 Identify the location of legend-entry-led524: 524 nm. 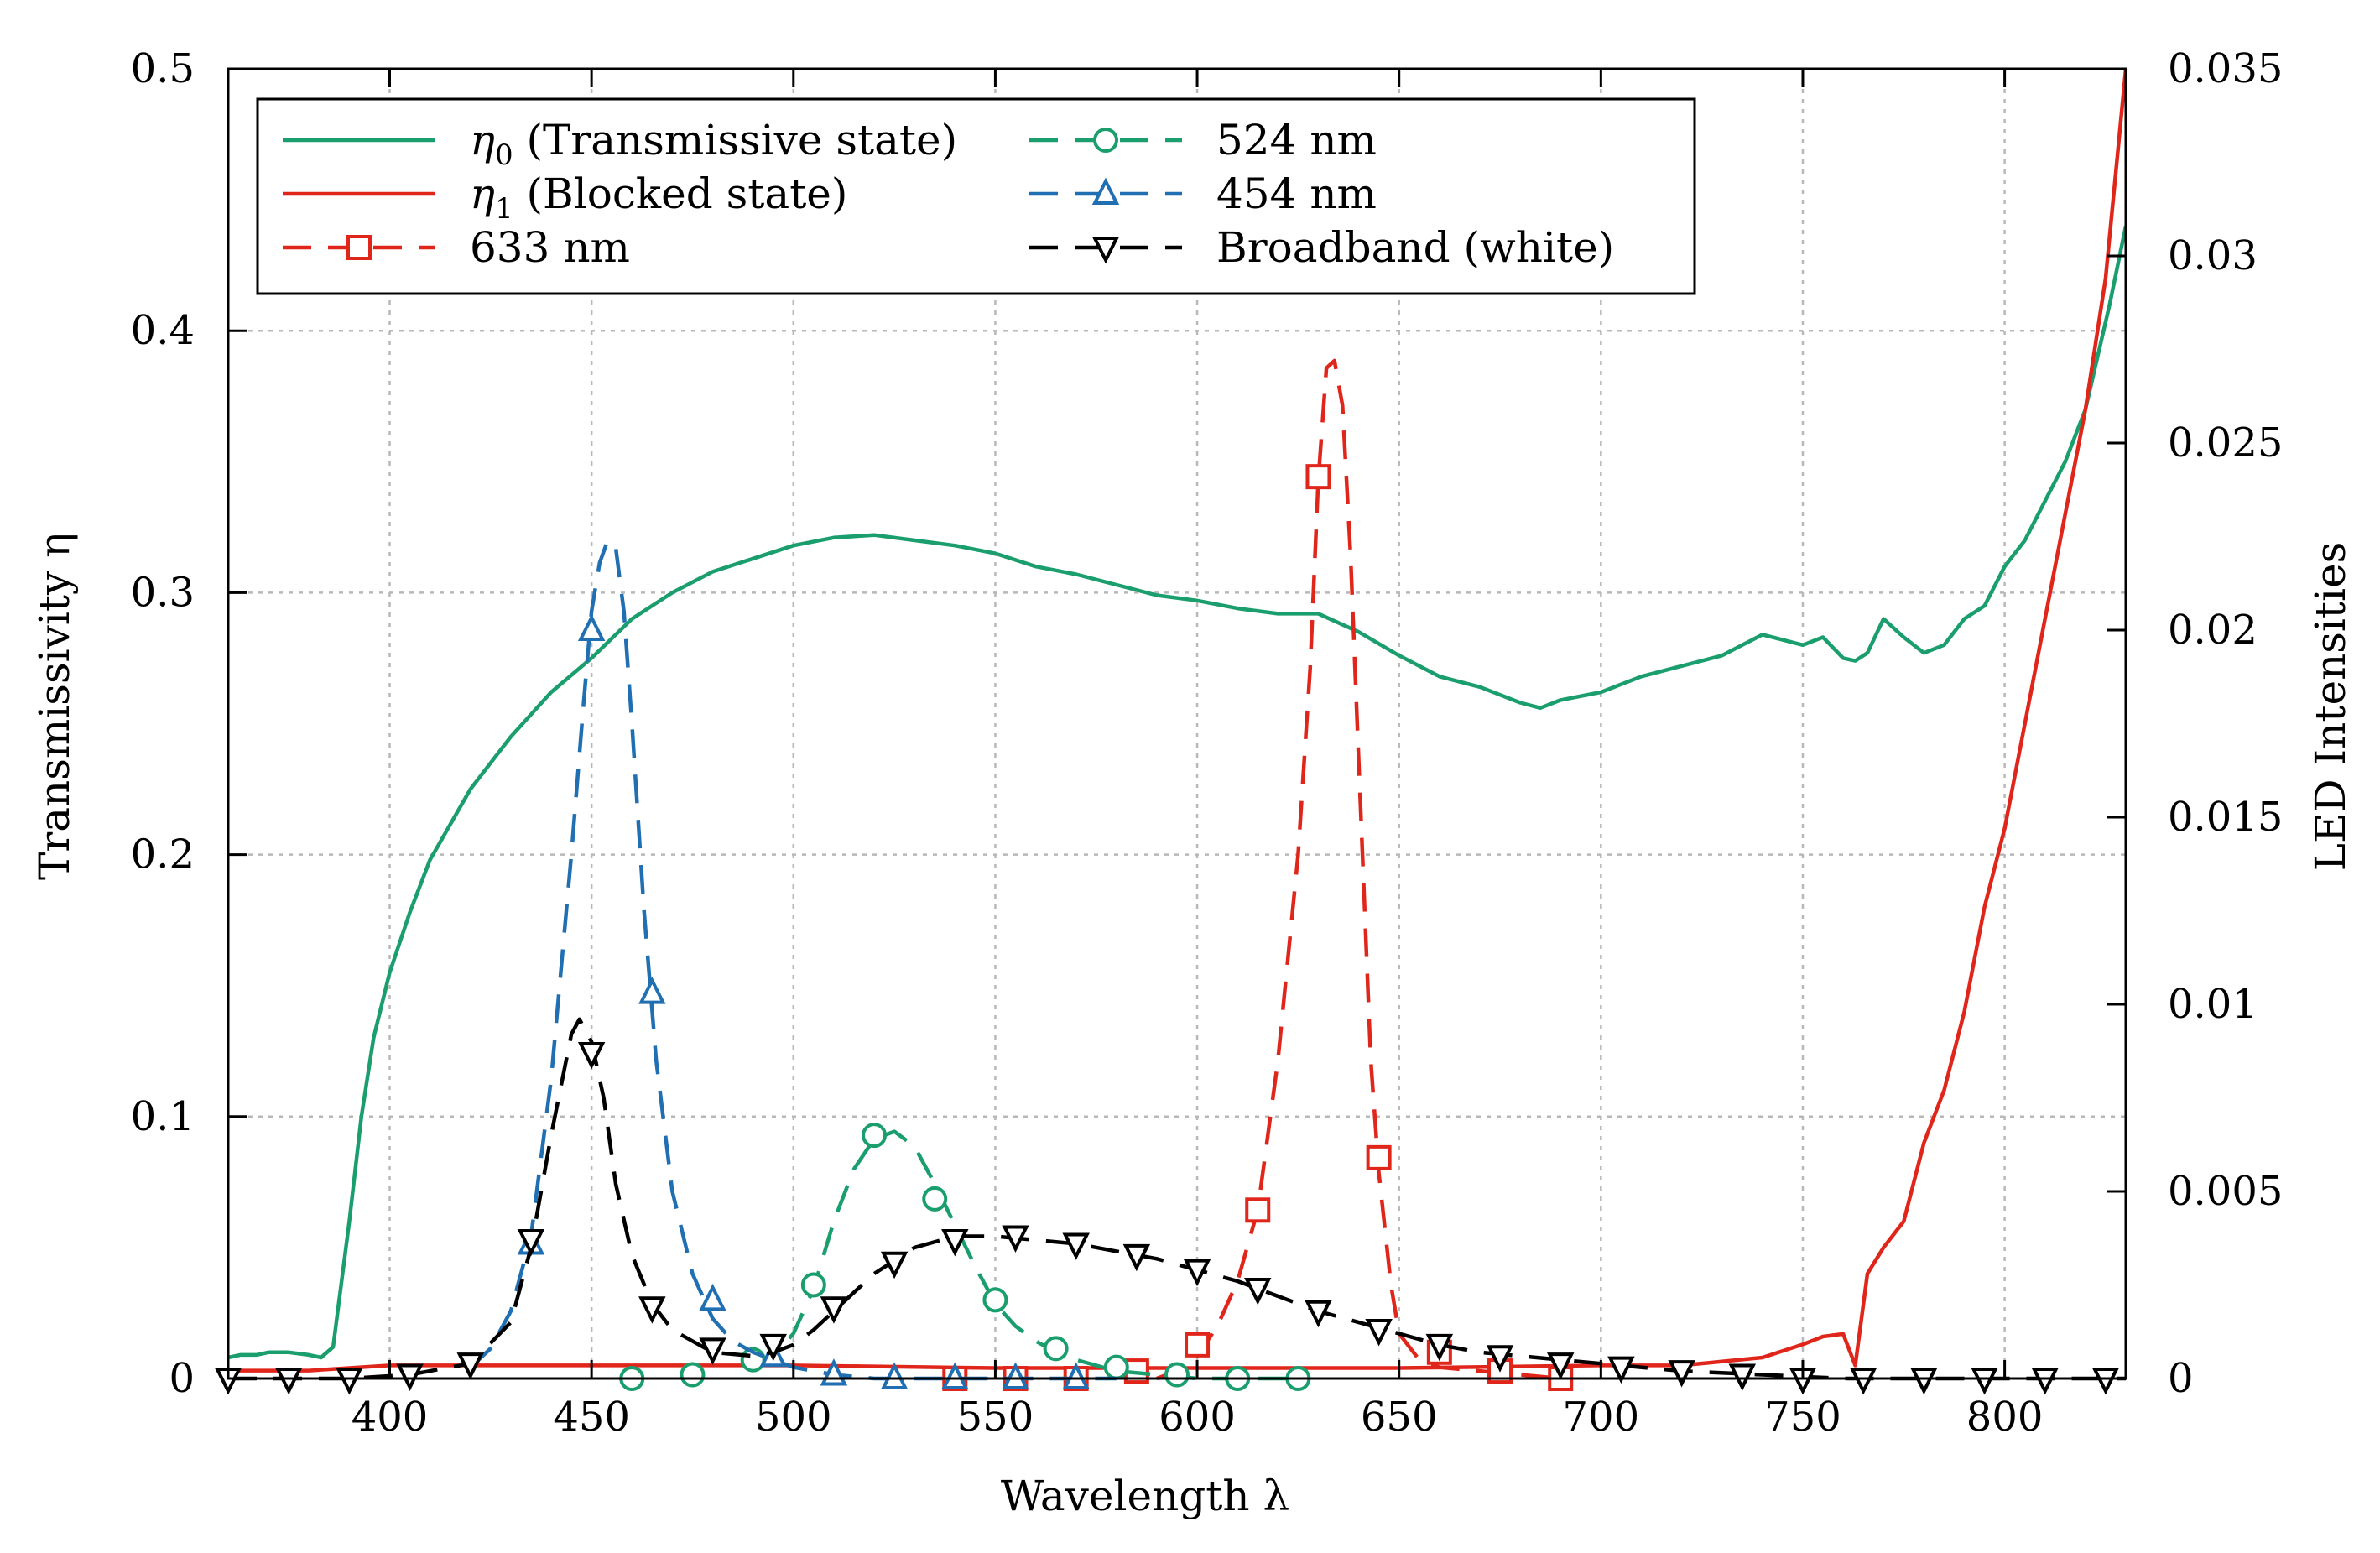
(1203, 140).